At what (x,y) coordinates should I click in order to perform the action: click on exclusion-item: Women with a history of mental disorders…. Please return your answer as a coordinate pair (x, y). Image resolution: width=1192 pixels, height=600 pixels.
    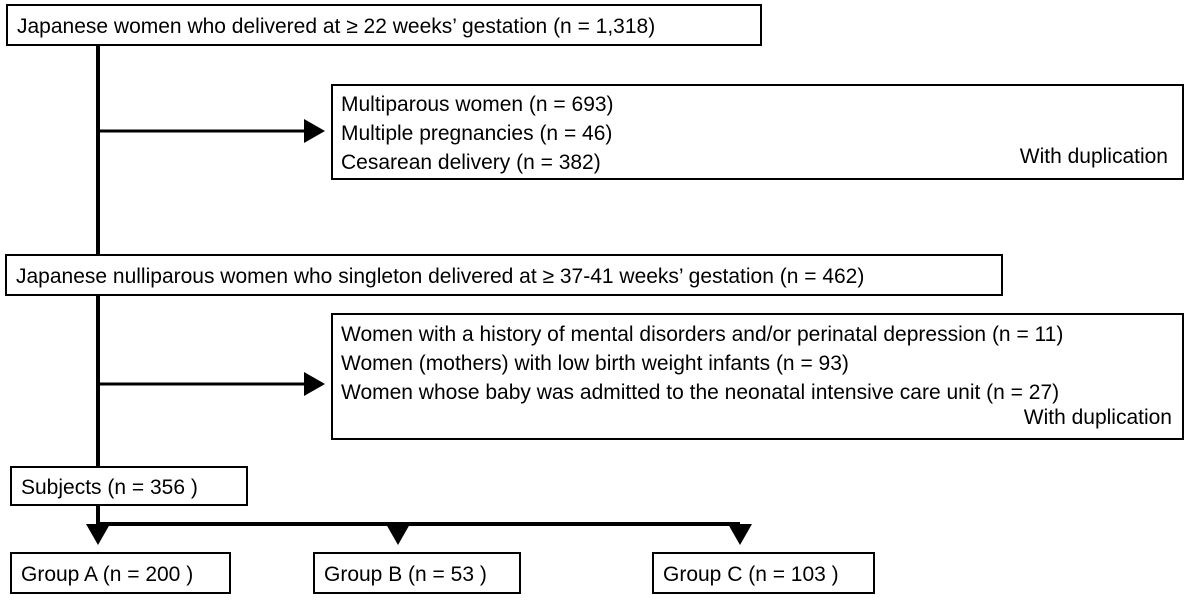
    Looking at the image, I should click on (702, 334).